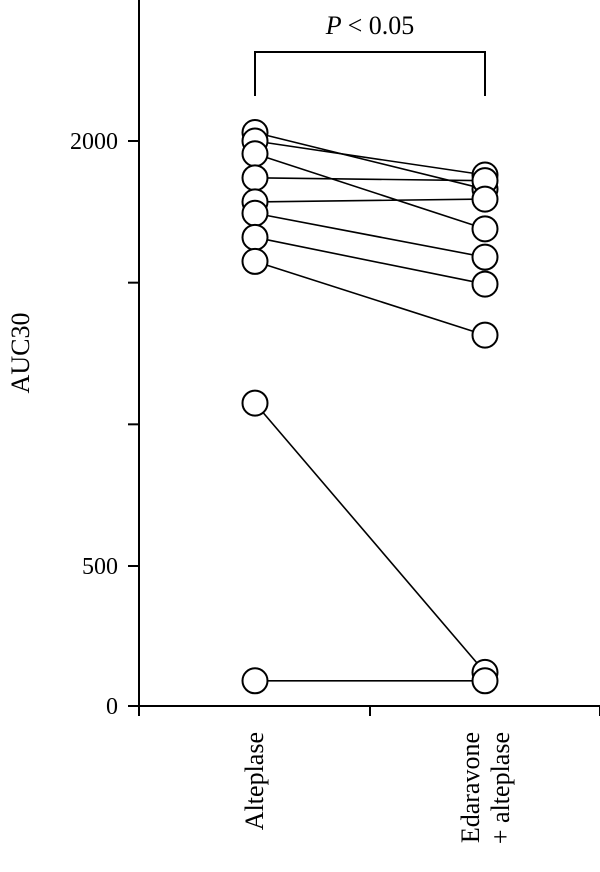 The height and width of the screenshot is (872, 600). Describe the element at coordinates (370, 73) in the screenshot. I see `bracket-line` at that location.